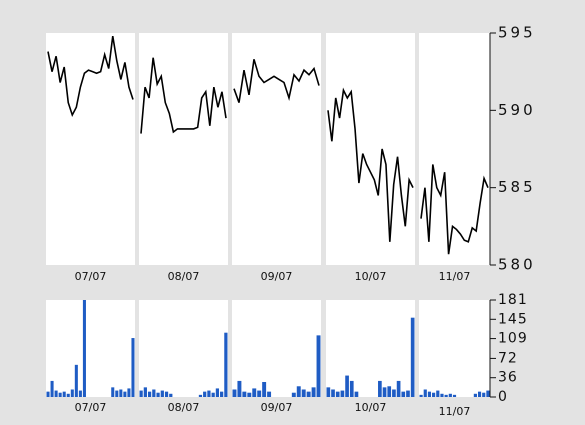 Image resolution: width=585 pixels, height=425 pixels. Describe the element at coordinates (517, 110) in the screenshot. I see `y-tick-label: 590` at that location.